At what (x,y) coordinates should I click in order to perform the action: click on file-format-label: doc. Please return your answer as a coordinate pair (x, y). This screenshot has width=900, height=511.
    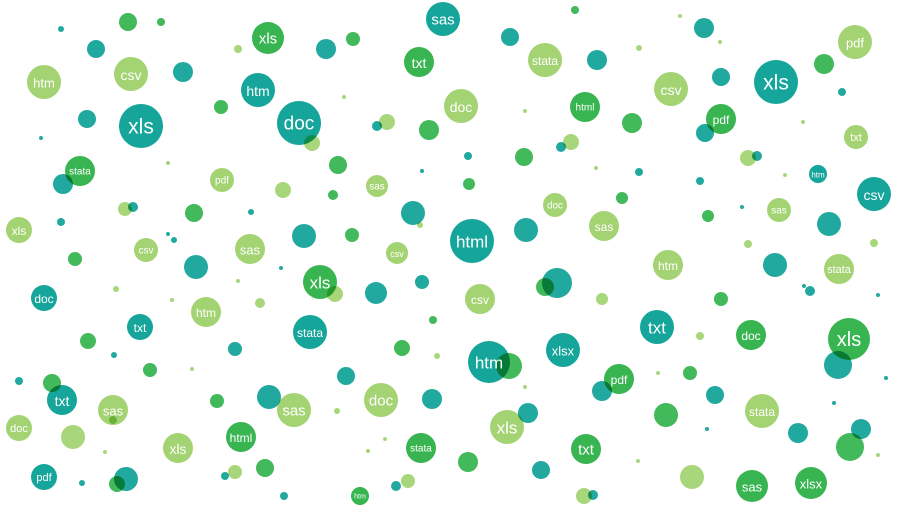
    Looking at the image, I should click on (299, 124).